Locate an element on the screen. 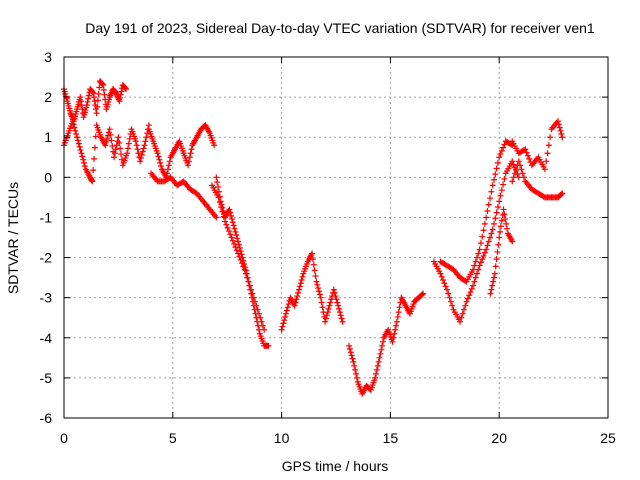 This screenshot has height=480, width=640. x-tick-label: 0 is located at coordinates (64, 438).